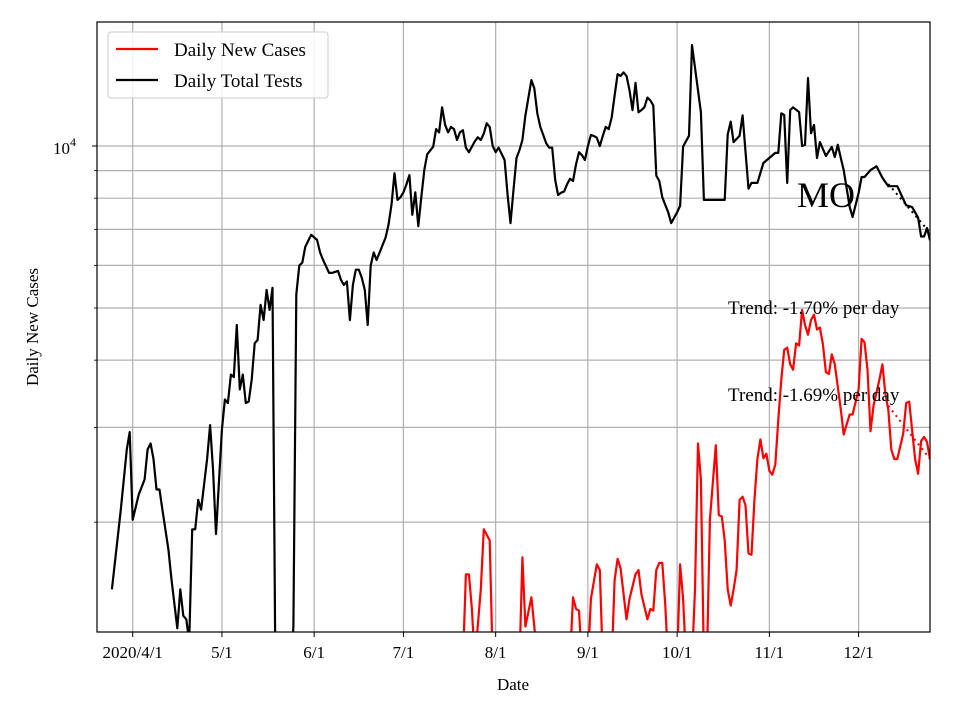 The height and width of the screenshot is (720, 960). Describe the element at coordinates (240, 50) in the screenshot. I see `legend-label-daily-new-cases: Daily New Cases` at that location.